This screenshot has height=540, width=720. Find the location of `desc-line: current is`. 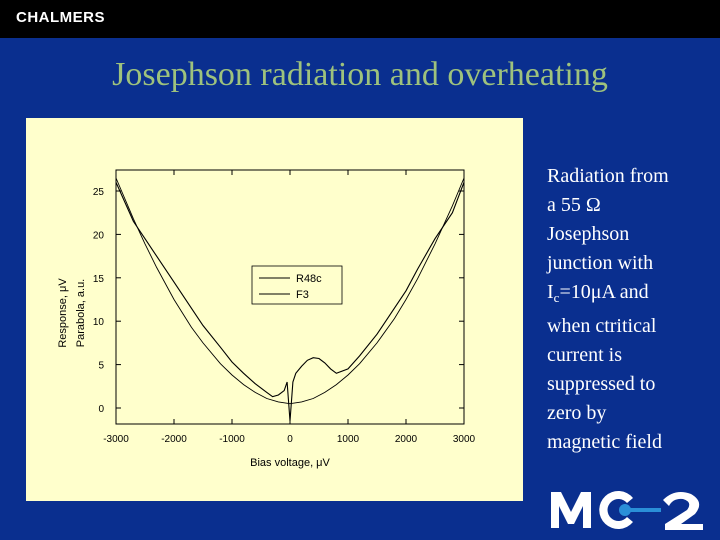

desc-line: current is is located at coordinates (584, 355).